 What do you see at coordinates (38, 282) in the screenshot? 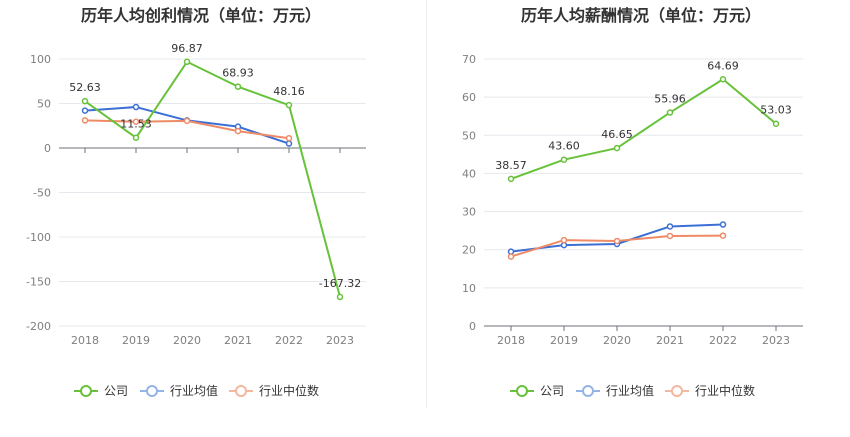
I see `y-tick-label: -150` at bounding box center [38, 282].